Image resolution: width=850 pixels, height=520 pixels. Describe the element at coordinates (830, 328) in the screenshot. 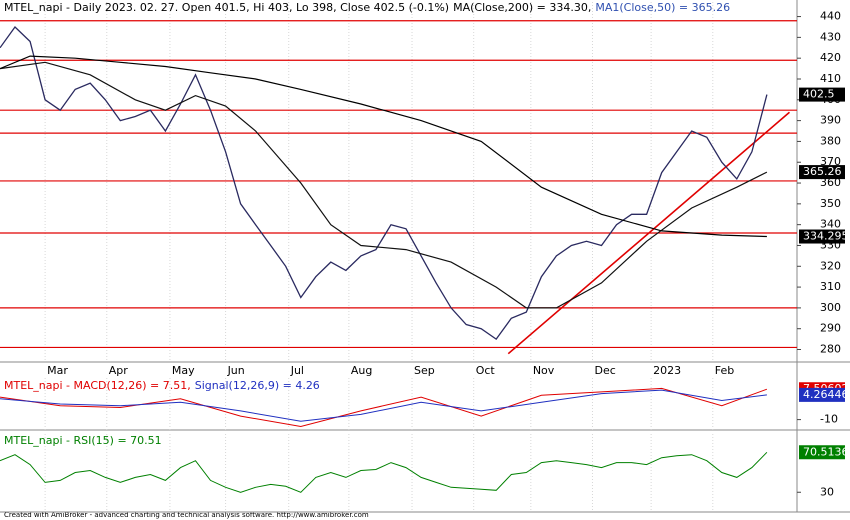

I see `y-tick-label: 290` at that location.